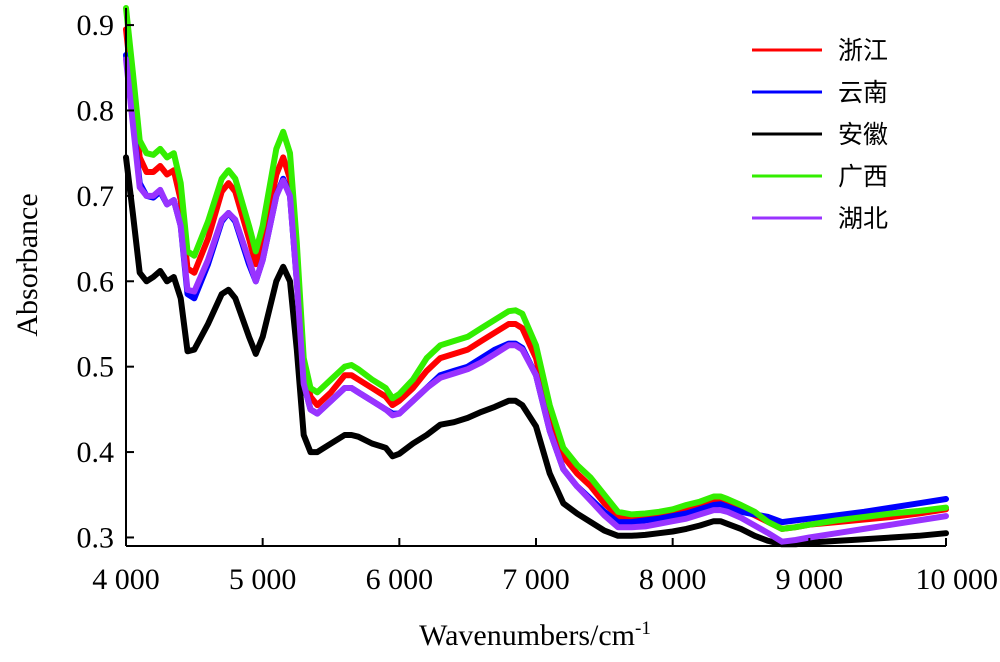  What do you see at coordinates (536, 579) in the screenshot?
I see `x-tick-label: 7 000` at bounding box center [536, 579].